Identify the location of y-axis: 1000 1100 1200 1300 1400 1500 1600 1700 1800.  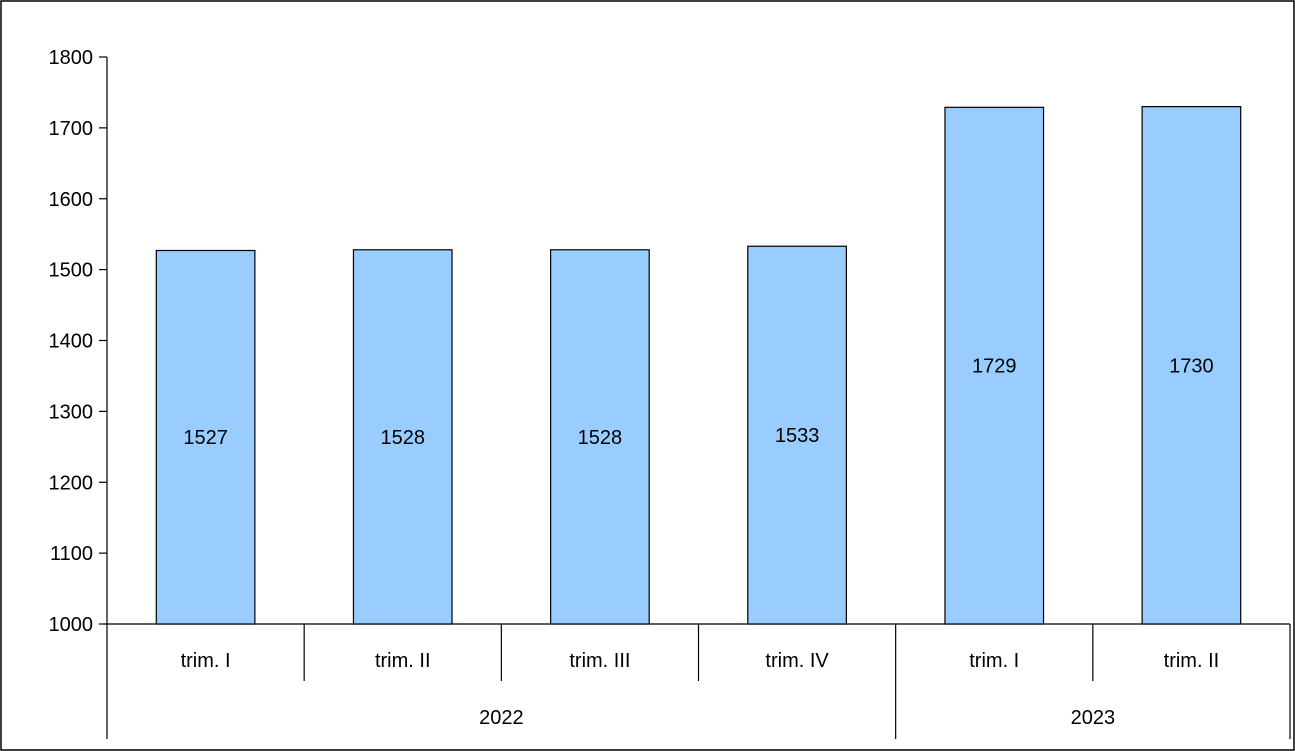
(78, 341).